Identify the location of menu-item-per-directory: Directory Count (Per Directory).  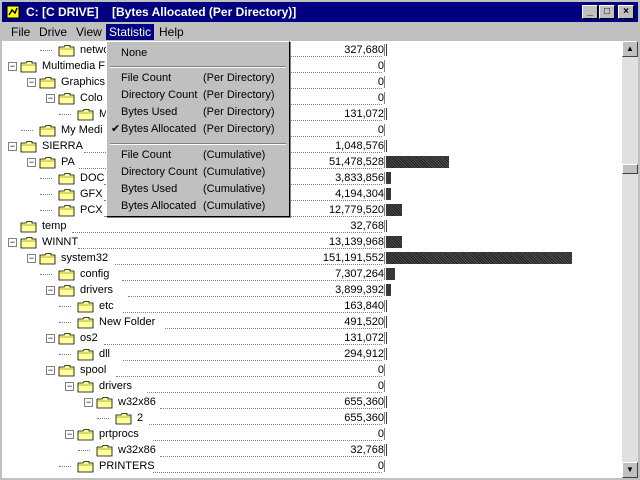
(198, 95).